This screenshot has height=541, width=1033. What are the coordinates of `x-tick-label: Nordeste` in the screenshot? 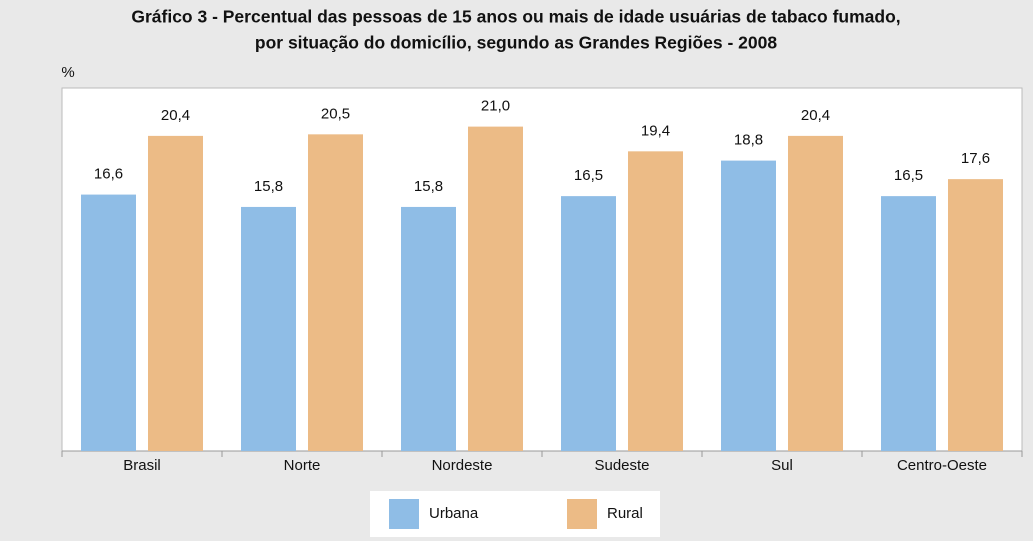 It's located at (462, 465).